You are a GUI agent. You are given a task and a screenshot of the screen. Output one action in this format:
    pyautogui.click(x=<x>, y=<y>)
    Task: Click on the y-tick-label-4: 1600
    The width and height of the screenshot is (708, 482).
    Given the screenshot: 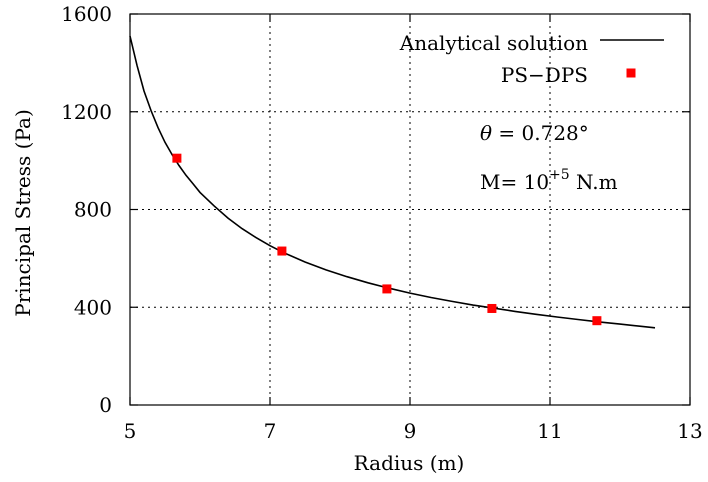 What is the action you would take?
    pyautogui.click(x=86, y=14)
    